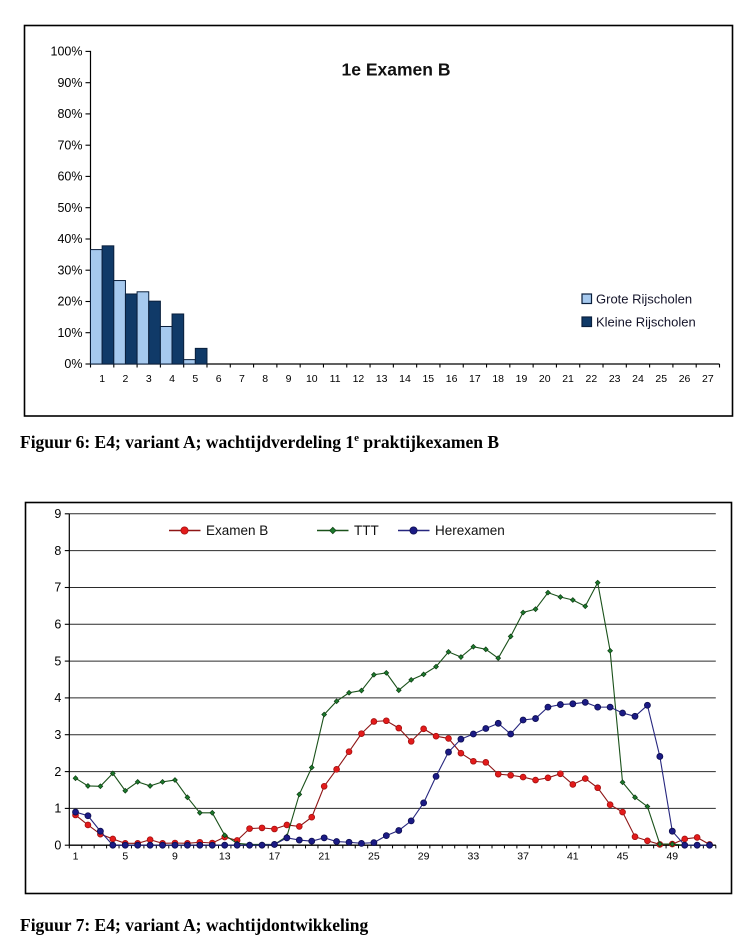  What do you see at coordinates (452, 379) in the screenshot?
I see `svg-text: 16` at bounding box center [452, 379].